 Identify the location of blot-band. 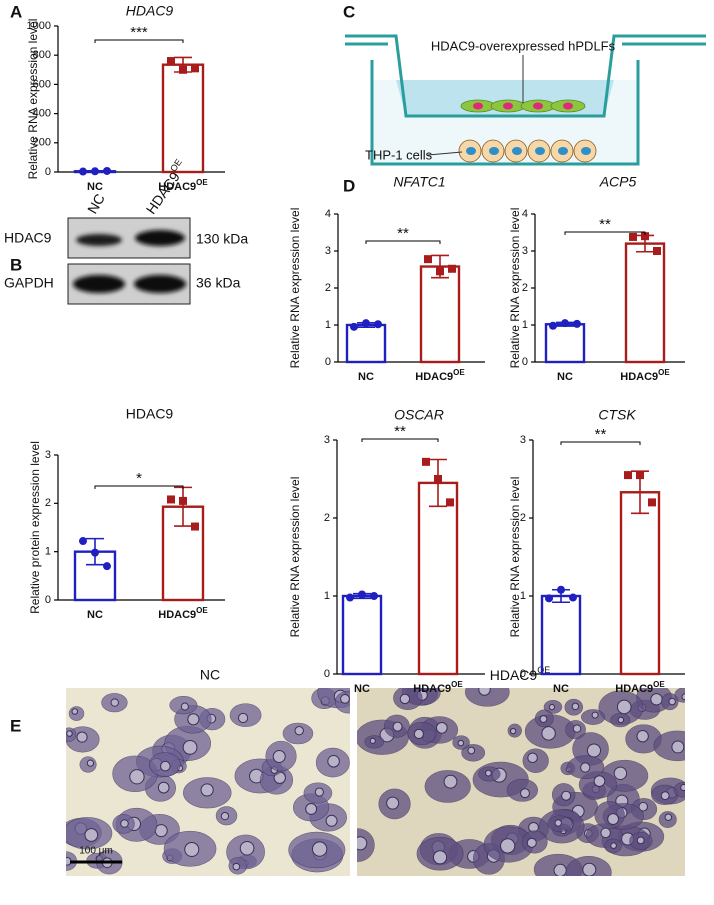
(160, 238).